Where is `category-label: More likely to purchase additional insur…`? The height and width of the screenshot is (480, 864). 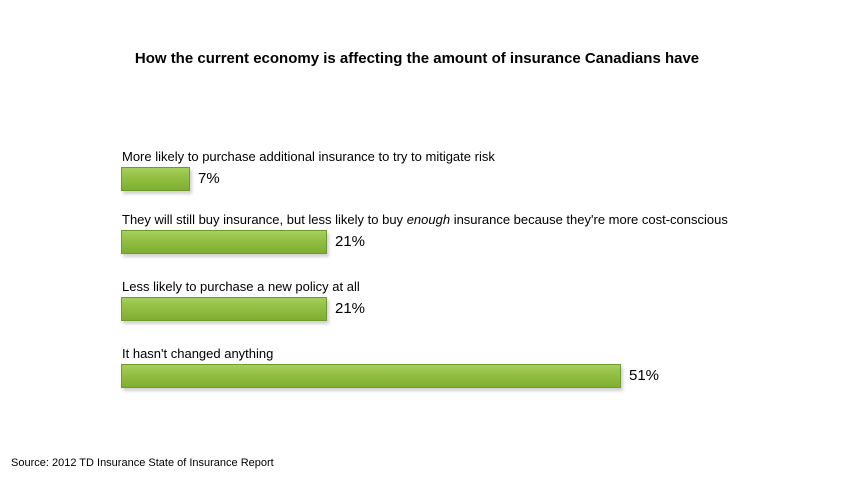 category-label: More likely to purchase additional insur… is located at coordinates (308, 156).